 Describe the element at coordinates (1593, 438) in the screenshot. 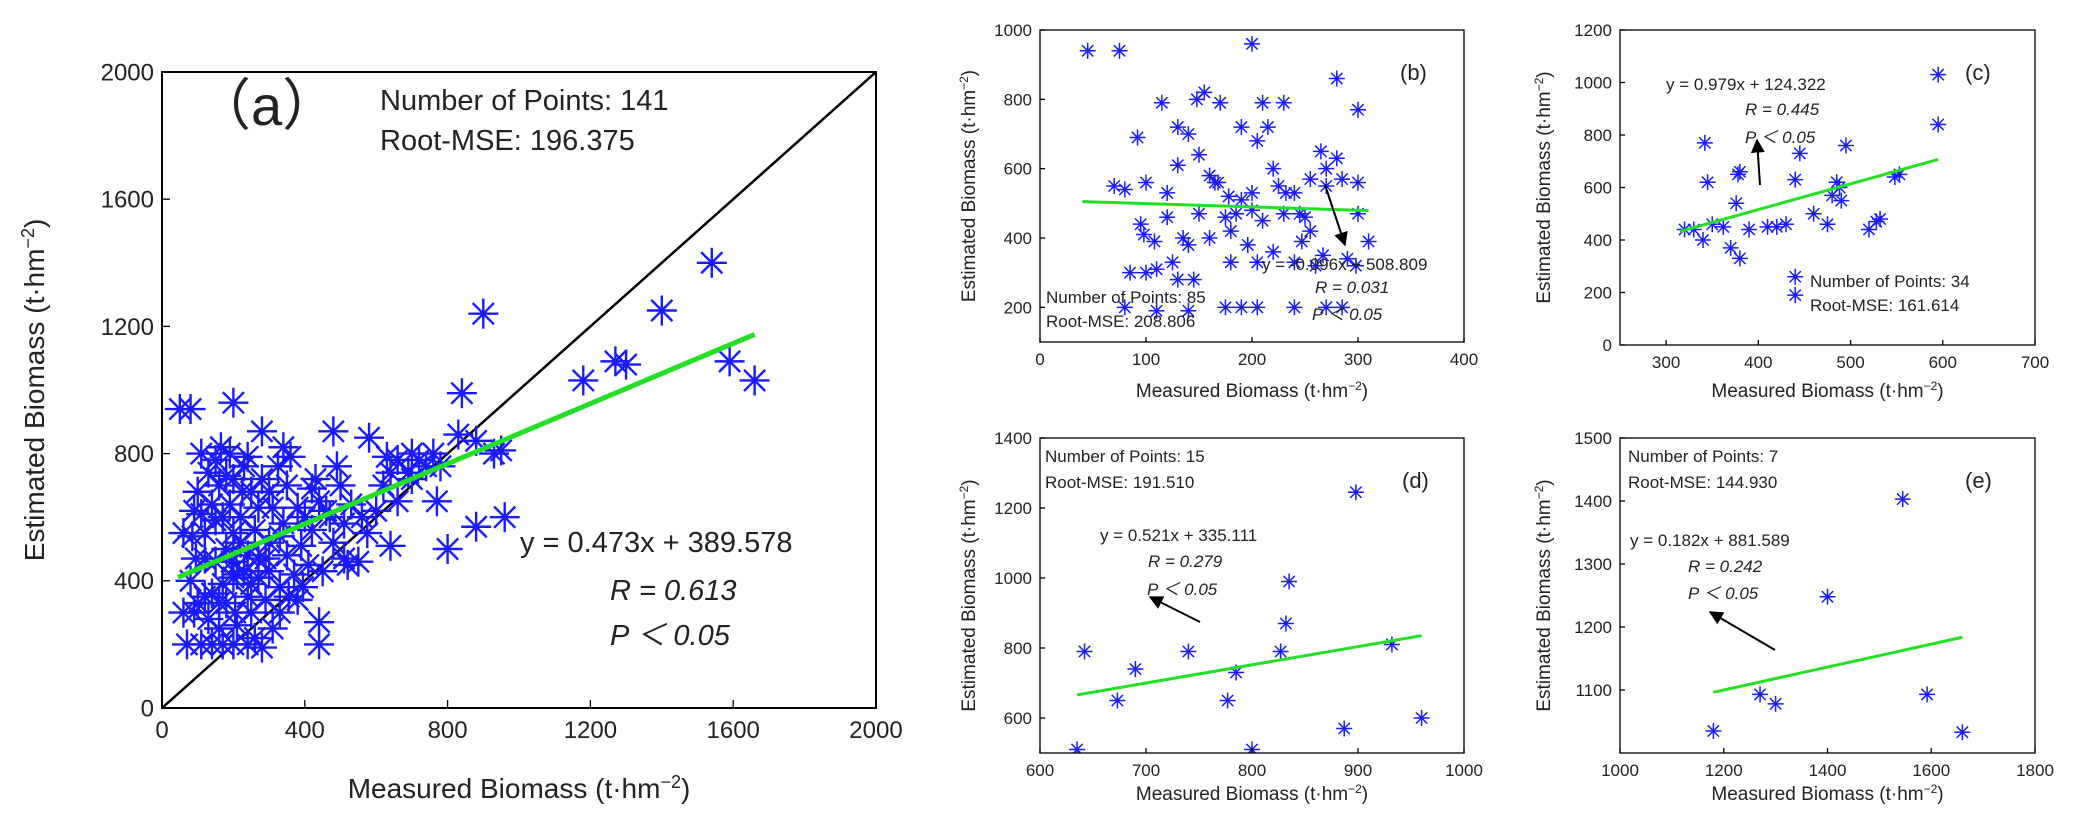

I see `y-tick-label: 1500` at that location.